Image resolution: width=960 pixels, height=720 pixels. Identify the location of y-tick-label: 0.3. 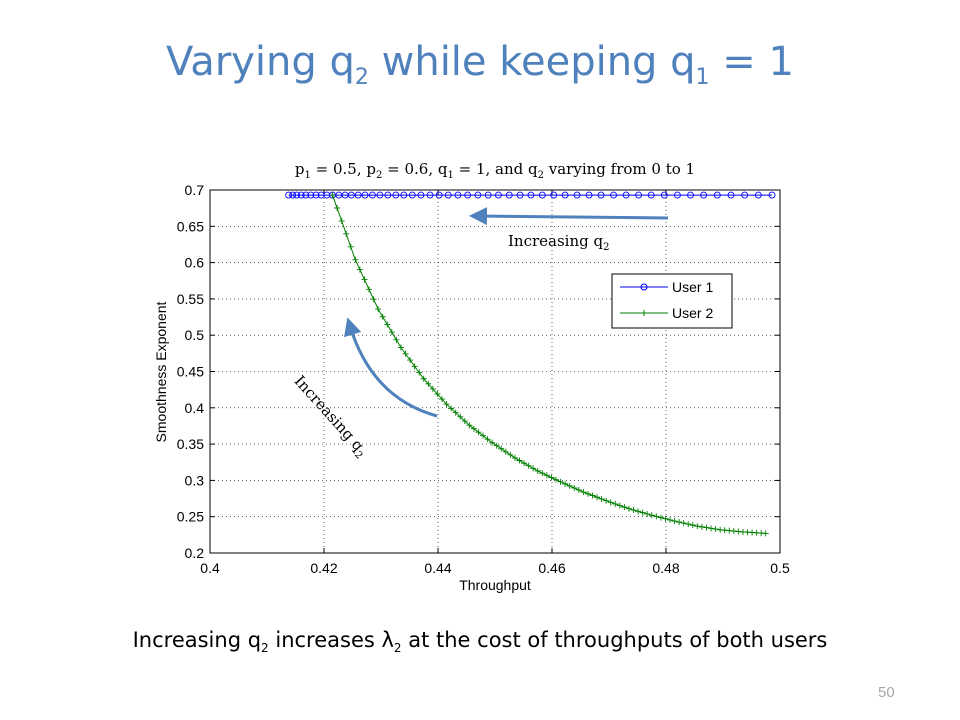
(195, 480).